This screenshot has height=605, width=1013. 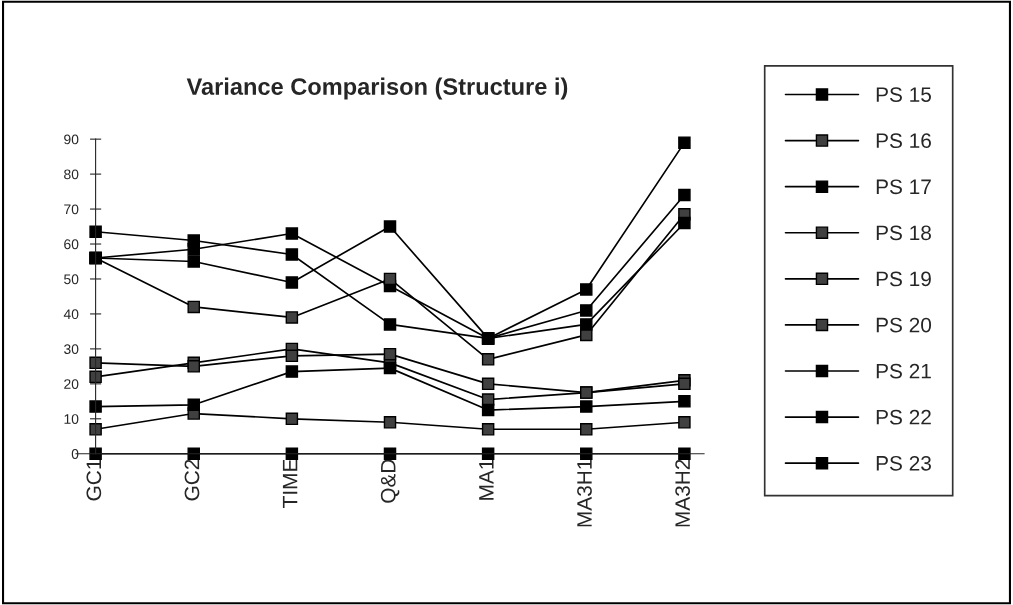 What do you see at coordinates (903, 417) in the screenshot?
I see `legend-label: PS 22` at bounding box center [903, 417].